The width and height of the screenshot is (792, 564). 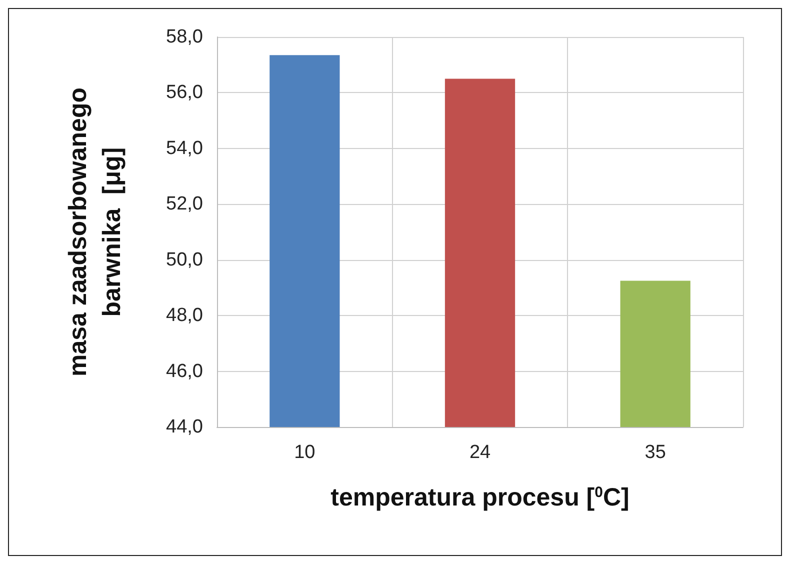 What do you see at coordinates (184, 37) in the screenshot?
I see `y-tick-label: 58,0` at bounding box center [184, 37].